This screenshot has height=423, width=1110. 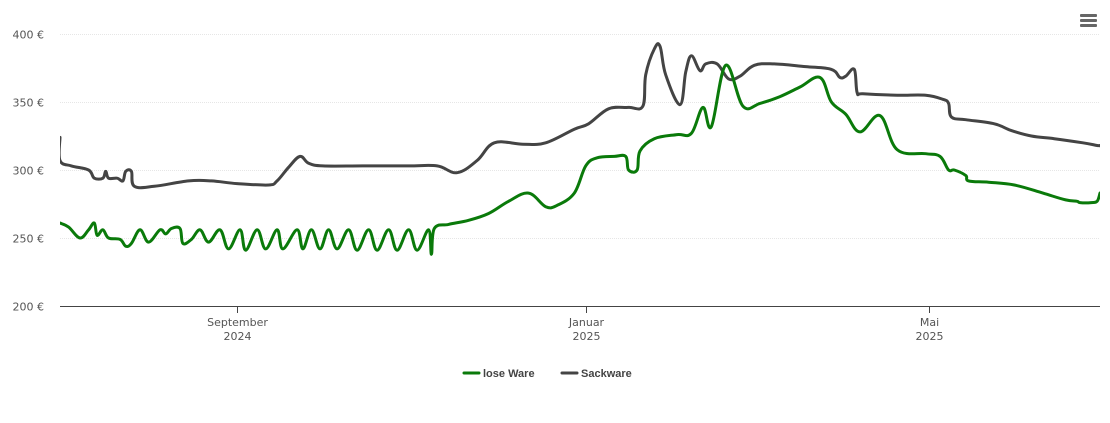 I want to click on y-axis-labels: 200 € 250 € 300 € 350 € 400 €, so click(x=29, y=171).